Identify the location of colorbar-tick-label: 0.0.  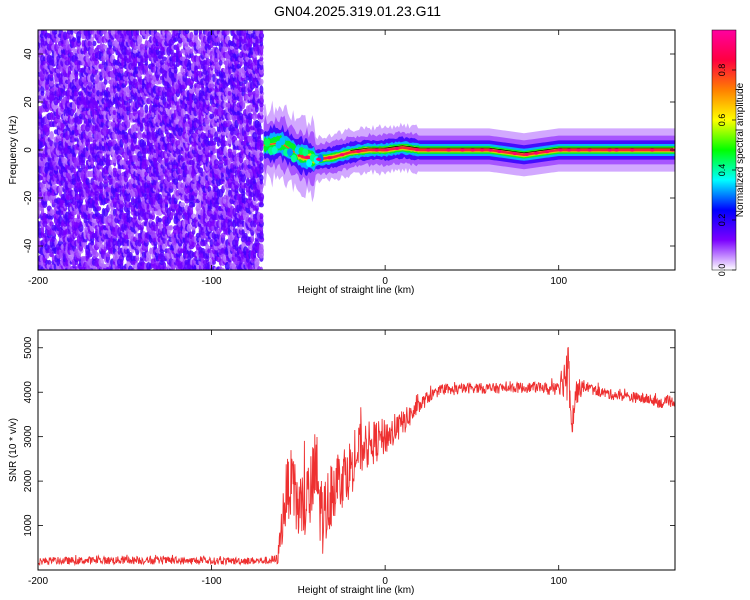
(722, 270).